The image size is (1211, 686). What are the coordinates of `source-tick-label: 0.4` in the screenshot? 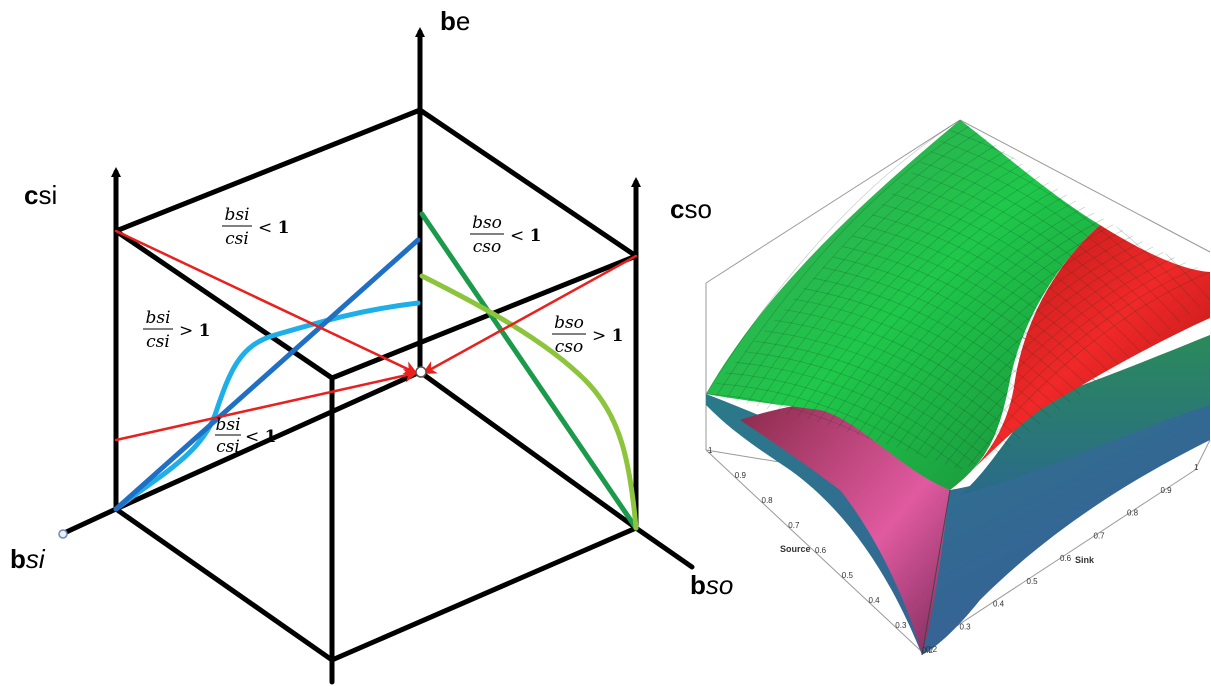 It's located at (875, 600).